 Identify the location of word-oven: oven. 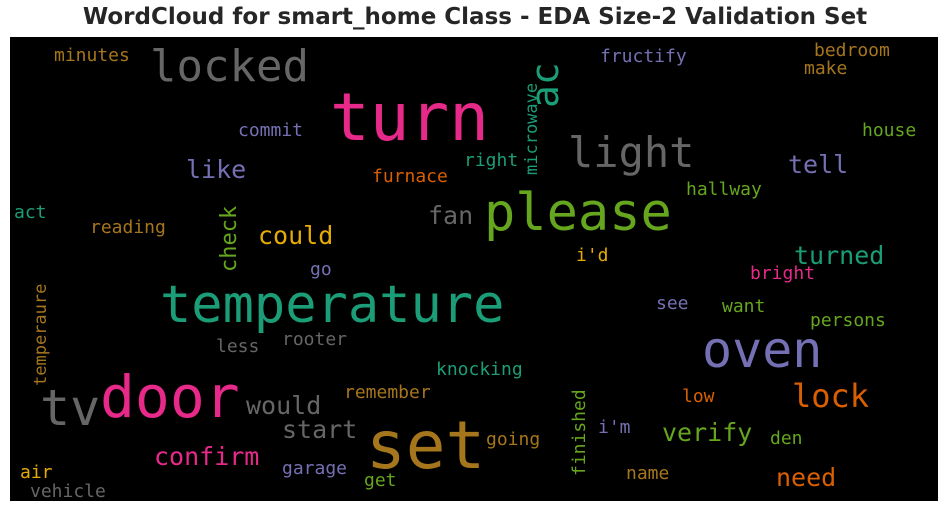
(762, 350).